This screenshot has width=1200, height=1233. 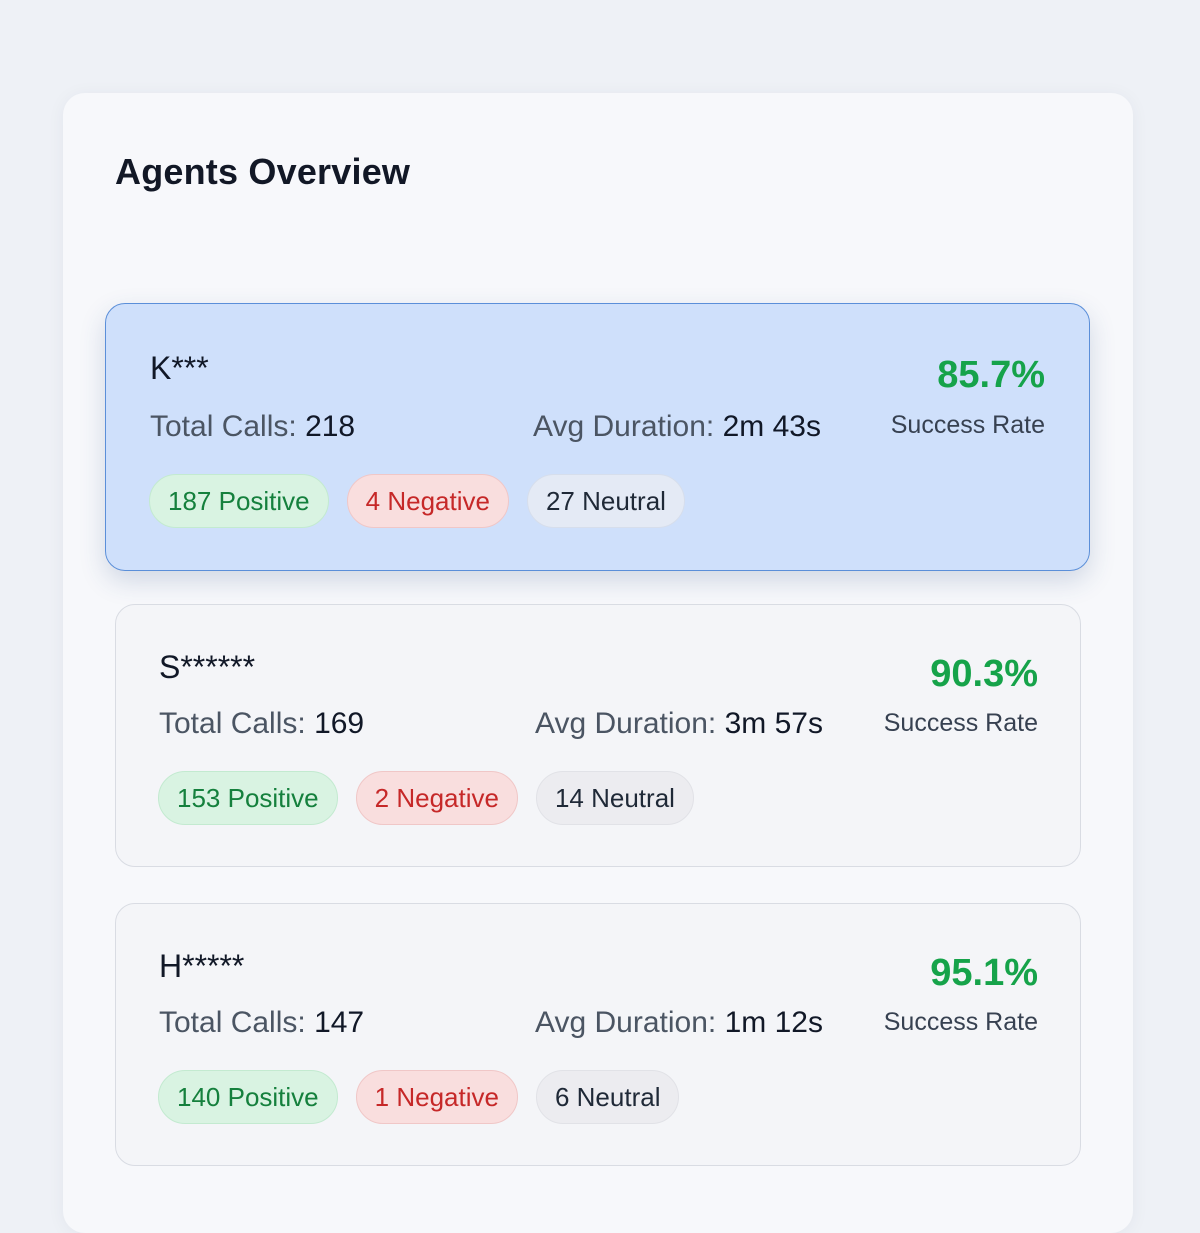 What do you see at coordinates (330, 426) in the screenshot?
I see `total-calls-value: 218` at bounding box center [330, 426].